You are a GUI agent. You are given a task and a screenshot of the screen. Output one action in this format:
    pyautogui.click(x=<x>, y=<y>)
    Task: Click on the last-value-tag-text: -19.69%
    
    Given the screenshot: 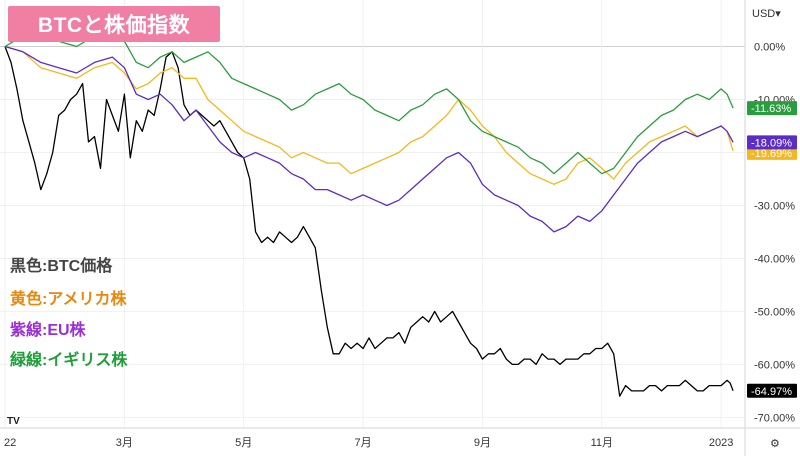 What is the action you would take?
    pyautogui.click(x=771, y=154)
    